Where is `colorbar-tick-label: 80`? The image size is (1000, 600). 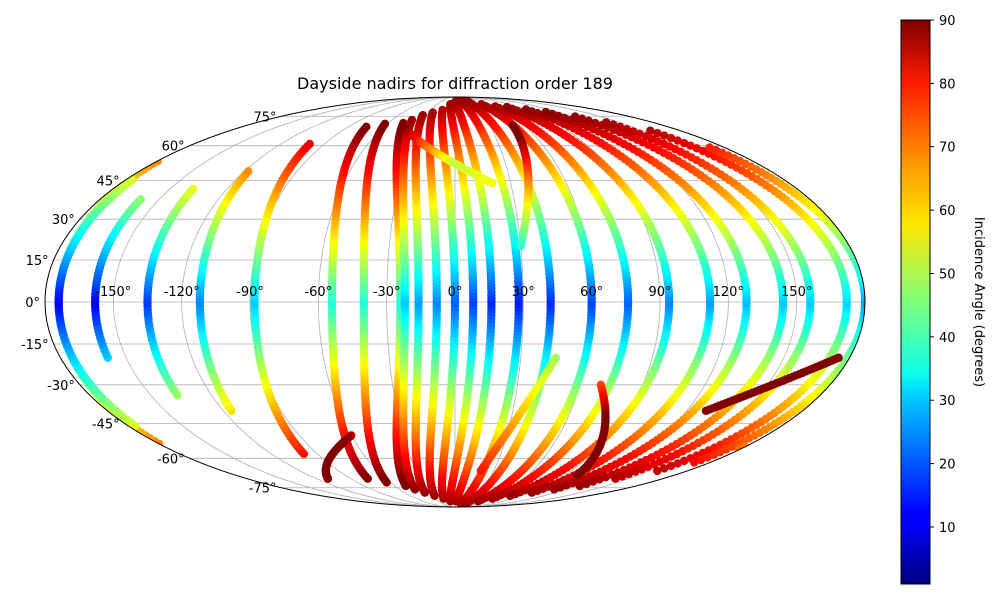
colorbar-tick-label: 80 is located at coordinates (947, 84).